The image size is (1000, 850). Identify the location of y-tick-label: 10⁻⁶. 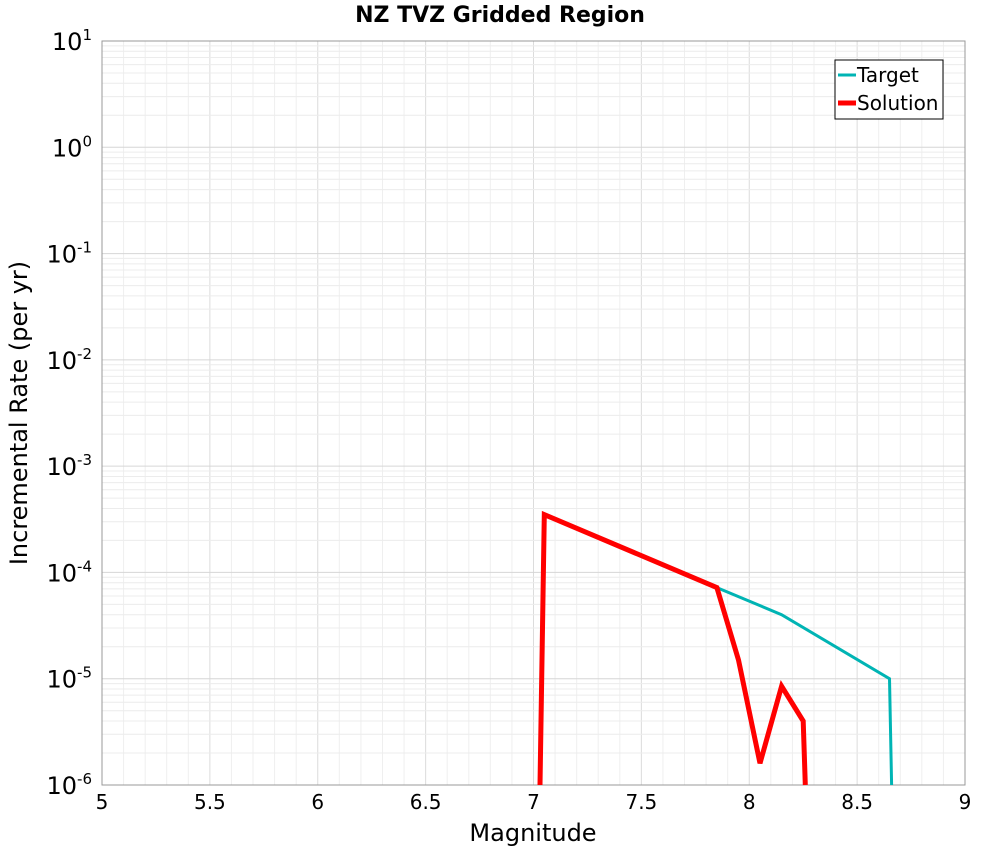
(69, 785).